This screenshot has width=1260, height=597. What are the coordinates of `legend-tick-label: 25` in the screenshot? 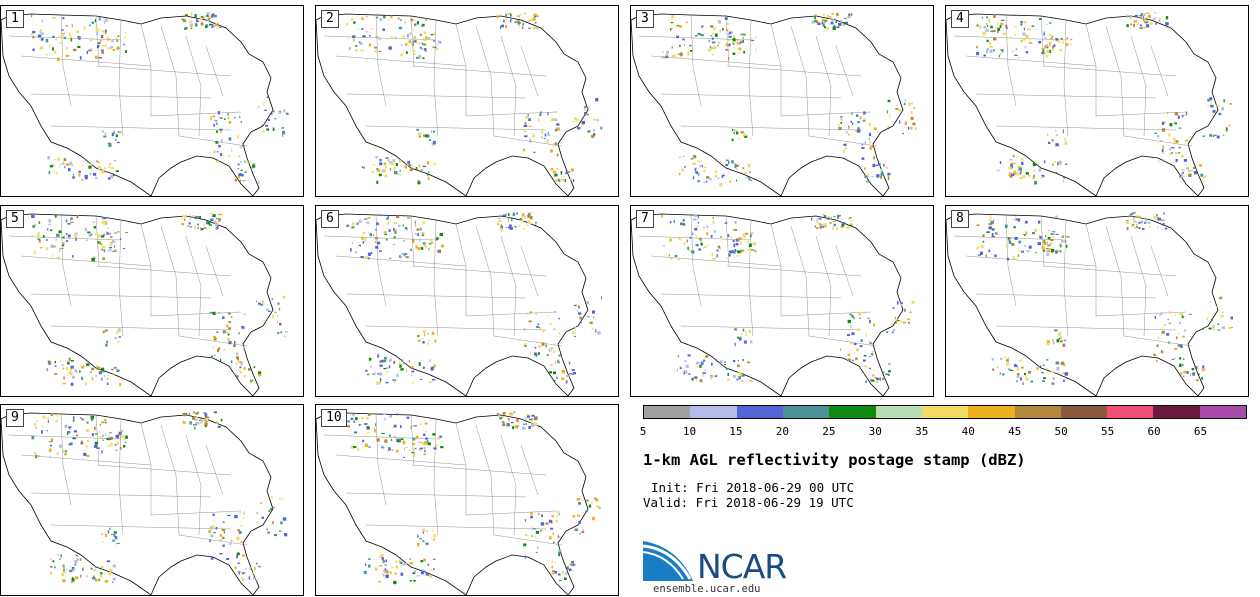 It's located at (829, 431).